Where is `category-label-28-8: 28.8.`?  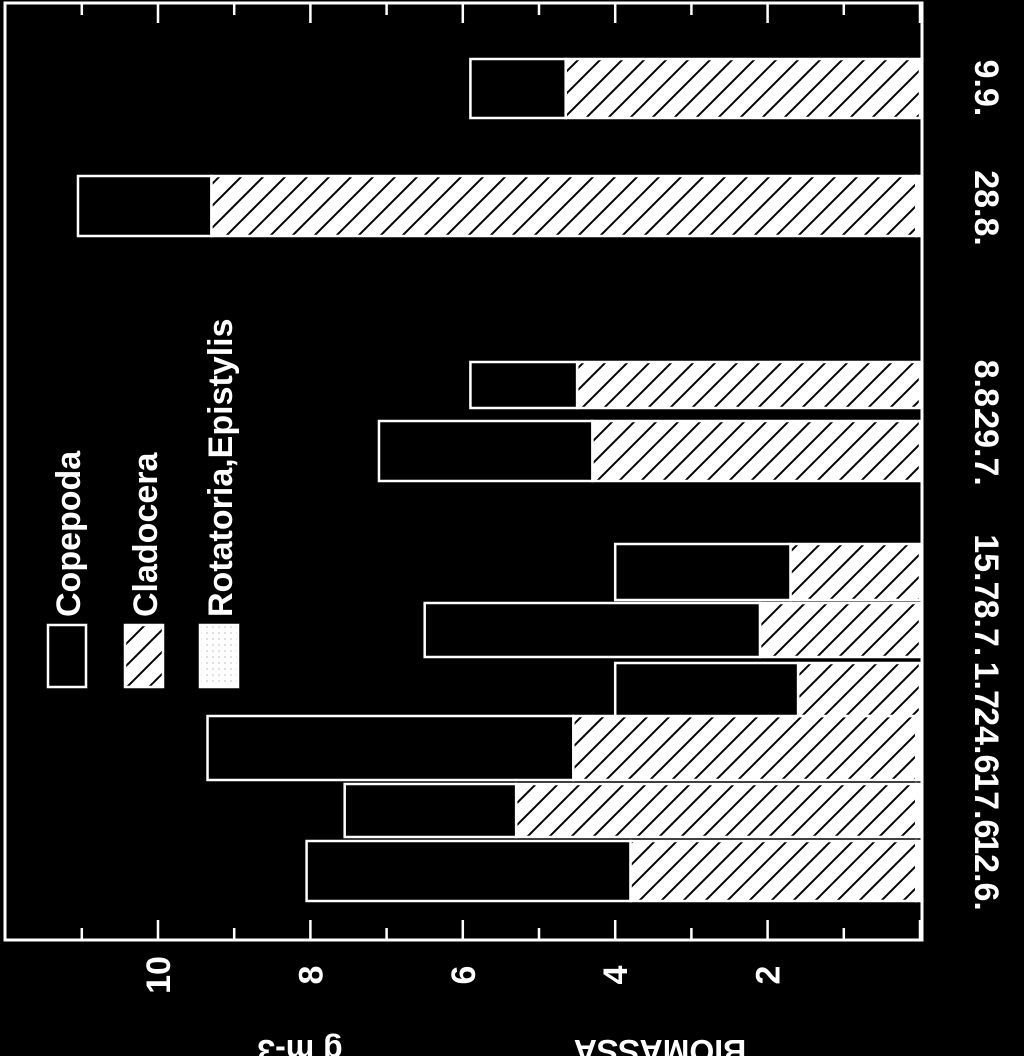 category-label-28-8: 28.8. is located at coordinates (986, 208).